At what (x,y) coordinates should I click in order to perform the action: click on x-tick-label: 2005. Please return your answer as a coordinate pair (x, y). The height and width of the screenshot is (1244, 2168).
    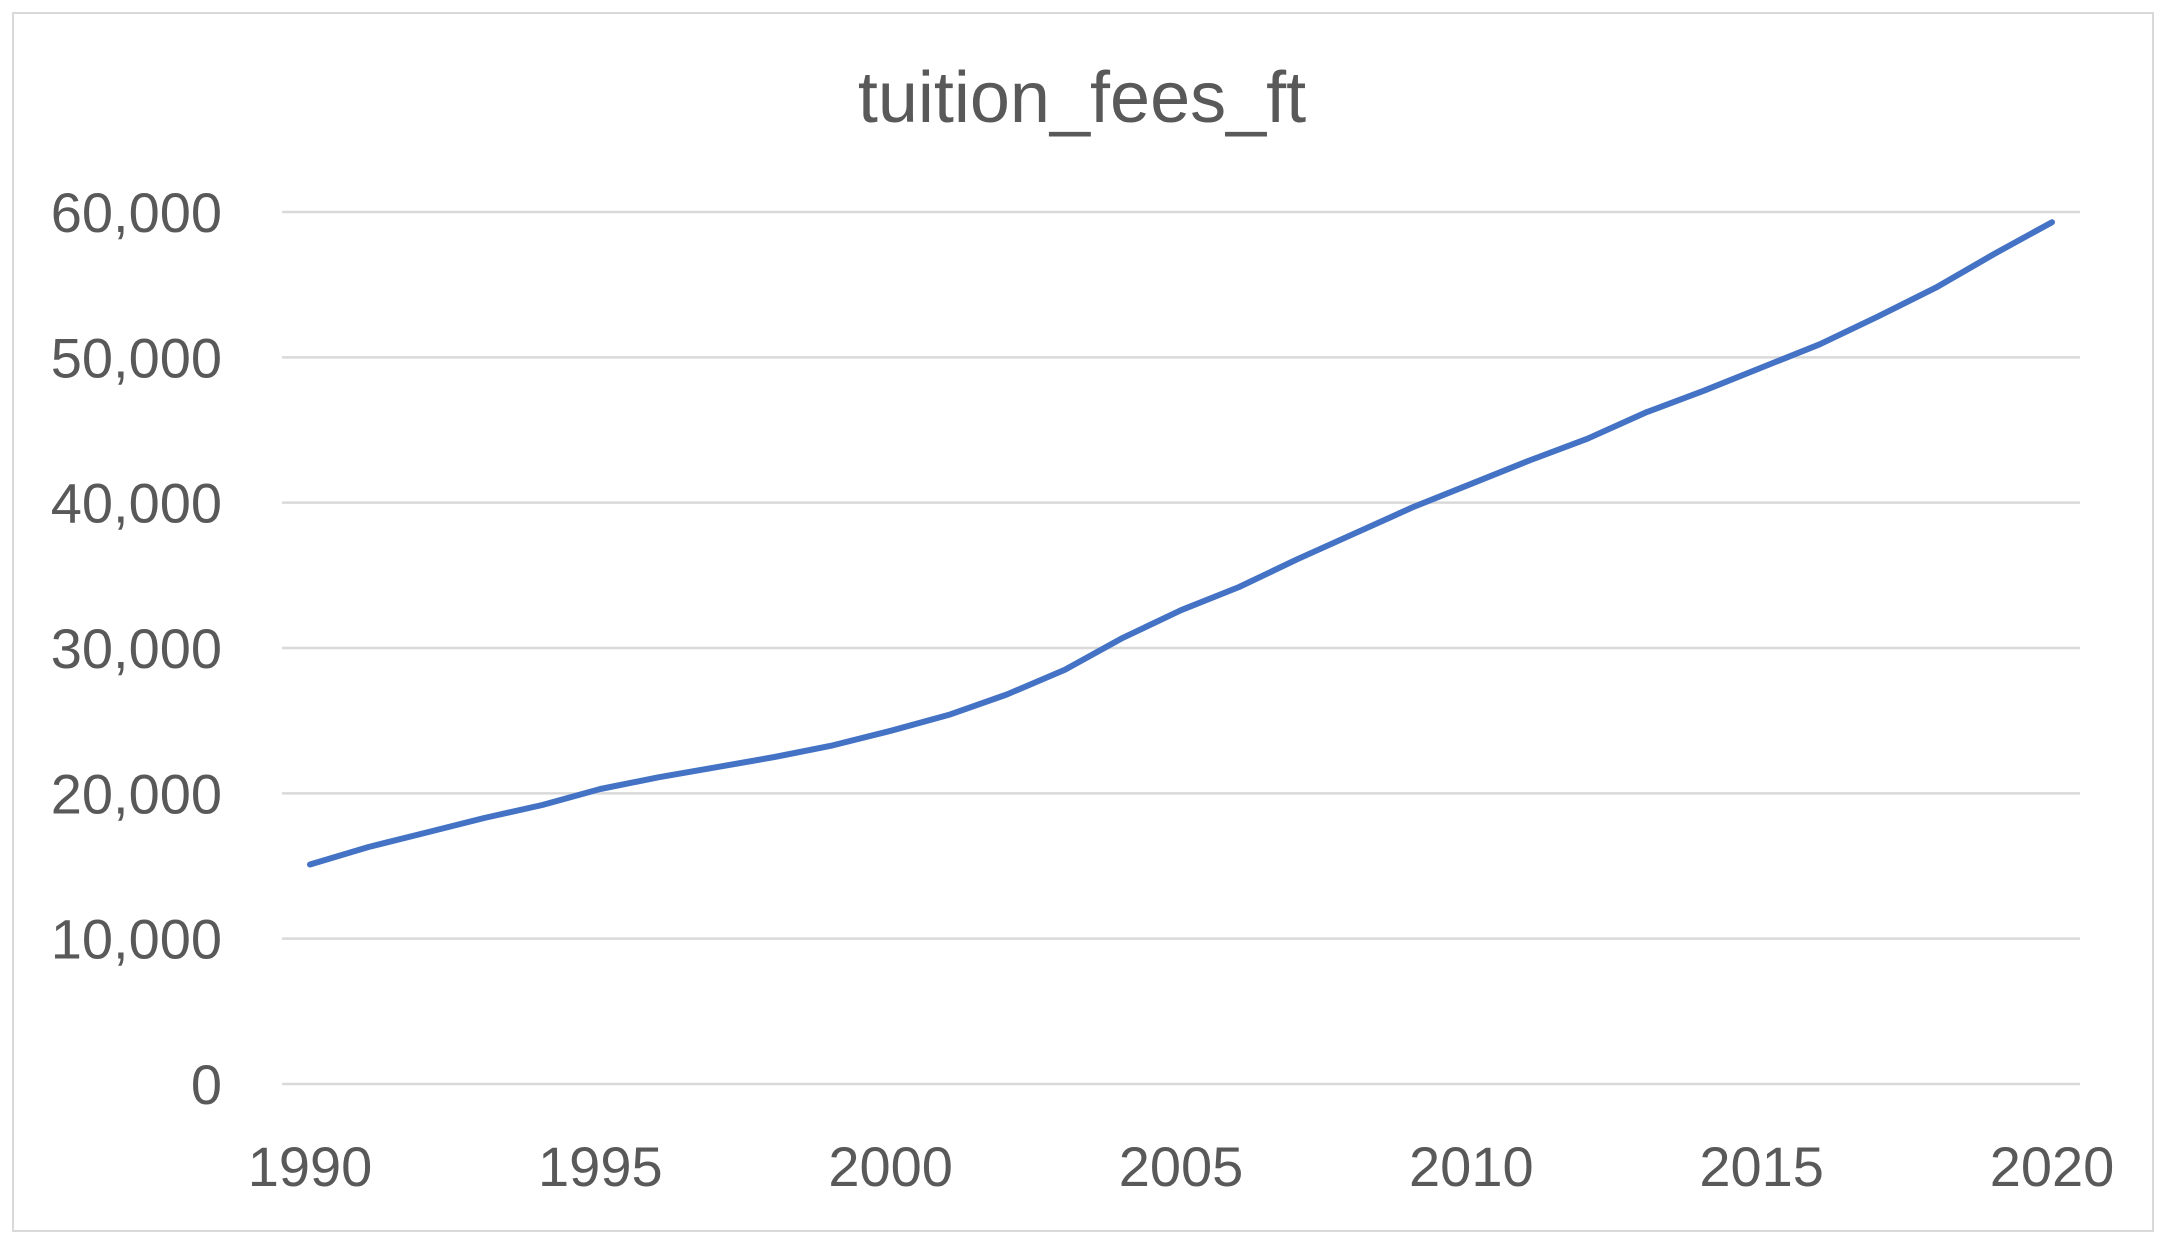
    Looking at the image, I should click on (1181, 1166).